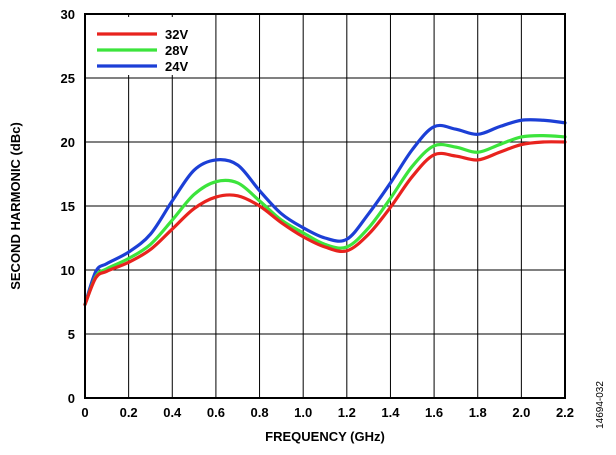 The height and width of the screenshot is (455, 616). I want to click on figure-id: 14694-032, so click(600, 405).